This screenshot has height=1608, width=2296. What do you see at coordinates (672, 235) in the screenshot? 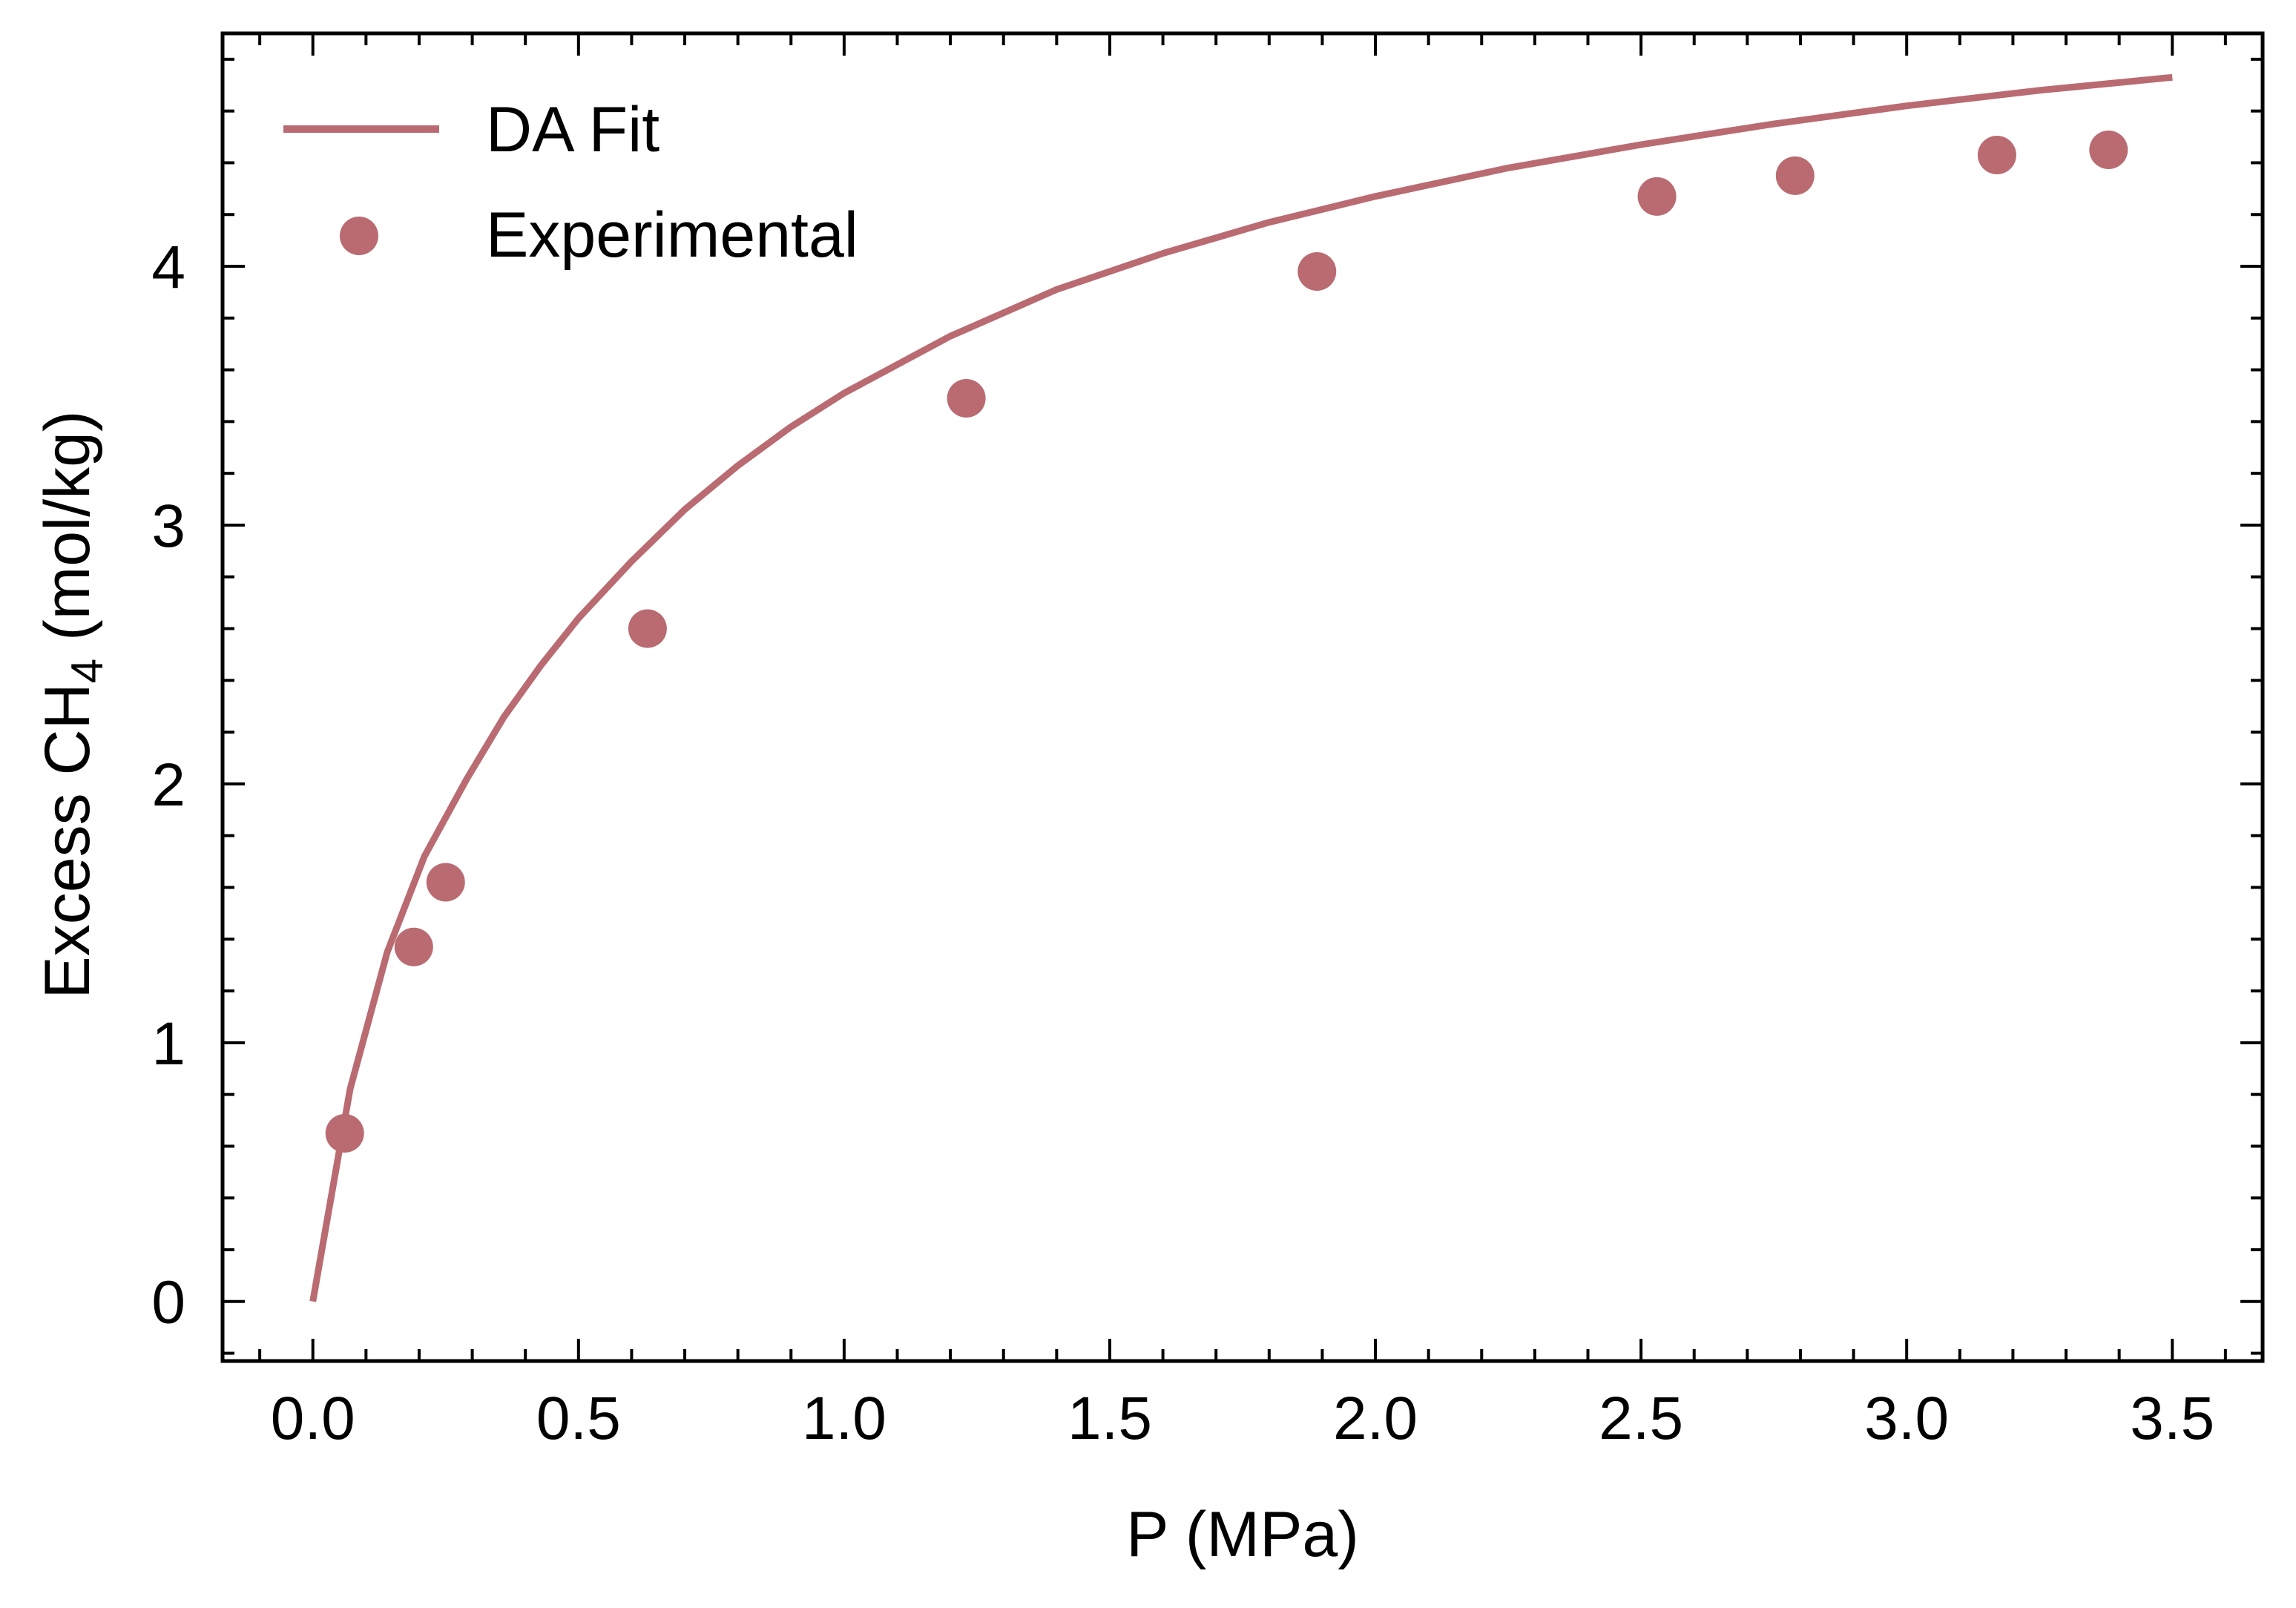
I see `legend-label-experimental: Experimental` at bounding box center [672, 235].